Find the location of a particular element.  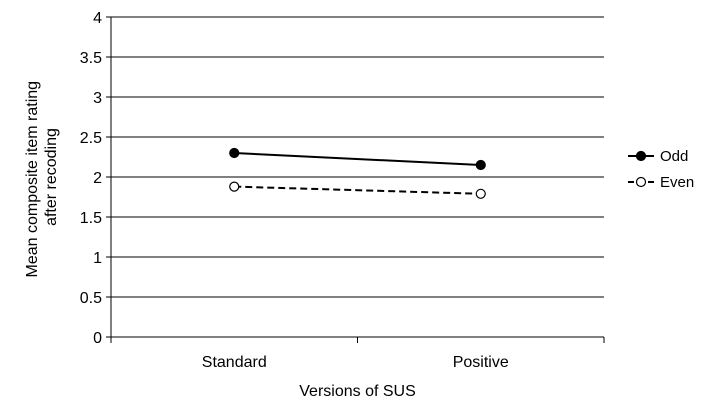

y-tick-label-7: 3.5 is located at coordinates (91, 58).